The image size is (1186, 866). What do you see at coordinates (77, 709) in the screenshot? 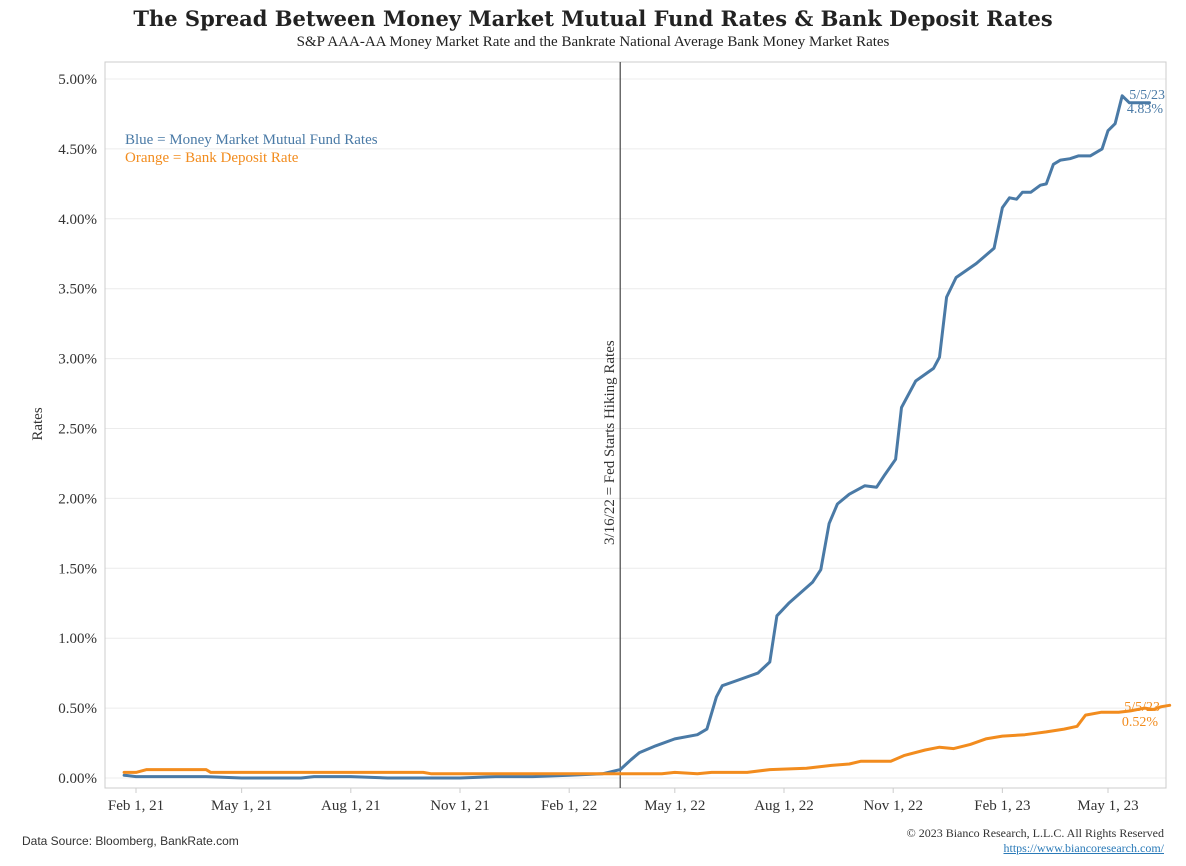
I see `y-tick-label: 0.50%` at bounding box center [77, 709].